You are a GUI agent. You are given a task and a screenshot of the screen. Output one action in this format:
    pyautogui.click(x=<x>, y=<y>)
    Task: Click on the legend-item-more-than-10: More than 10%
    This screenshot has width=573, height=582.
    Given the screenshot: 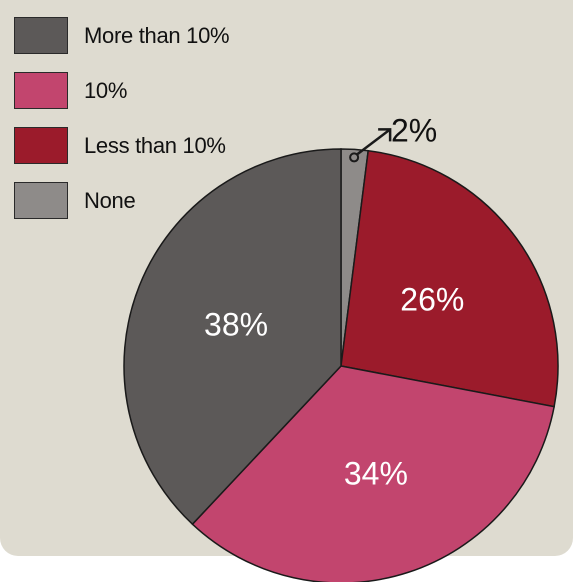 What is the action you would take?
    pyautogui.click(x=122, y=35)
    